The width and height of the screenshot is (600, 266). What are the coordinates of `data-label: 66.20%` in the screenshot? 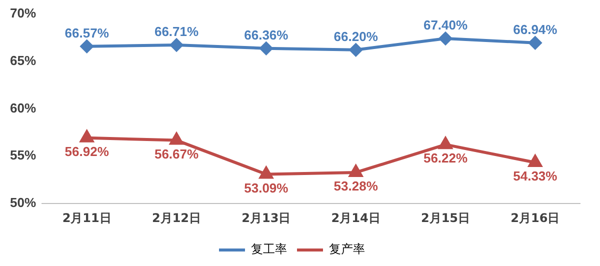 It's located at (356, 36).